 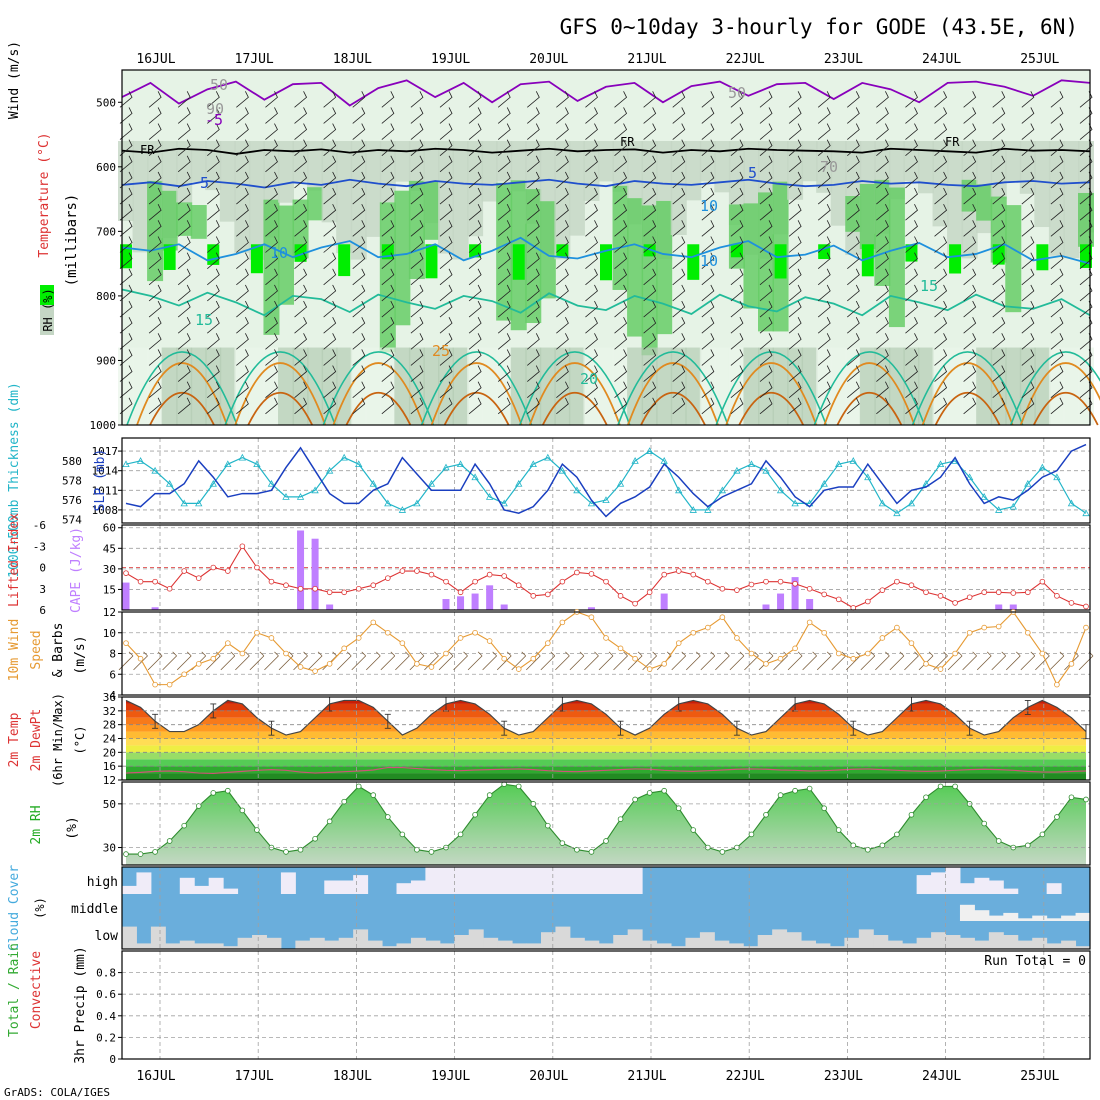 What do you see at coordinates (967, 912) in the screenshot?
I see `cloud-bar-middle` at bounding box center [967, 912].